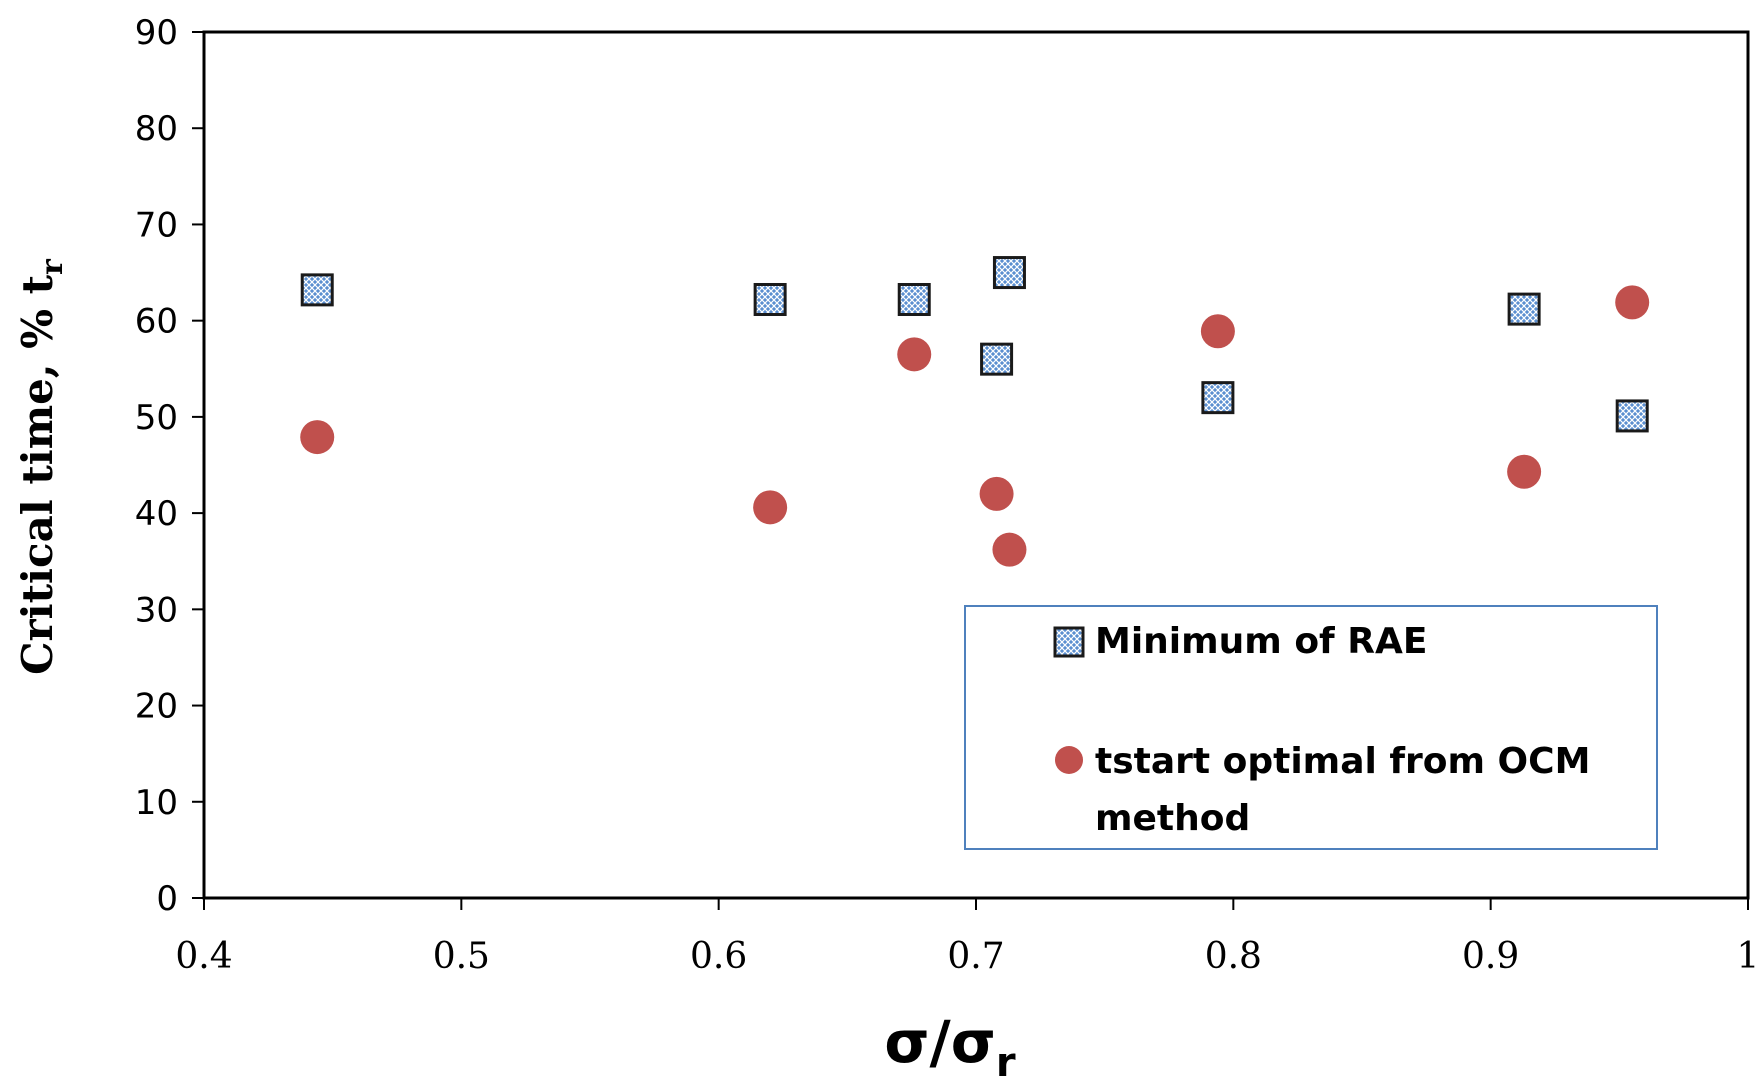  I want to click on legend-circle-marker, so click(1069, 760).